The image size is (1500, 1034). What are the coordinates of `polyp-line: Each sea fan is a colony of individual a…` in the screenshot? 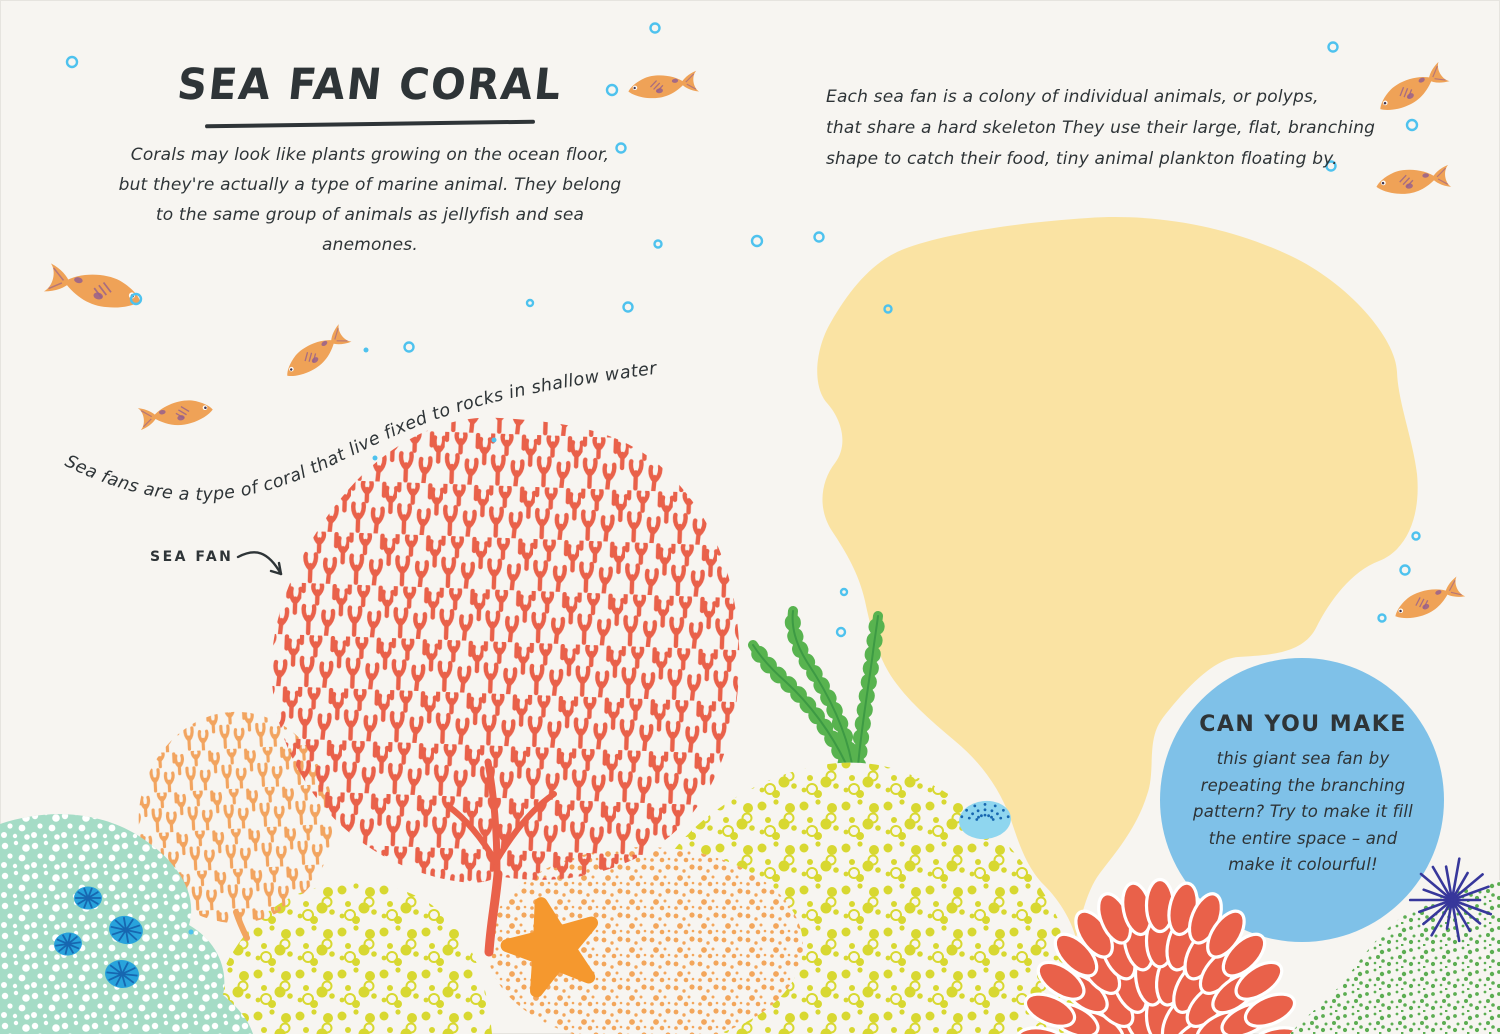 It's located at (1072, 97).